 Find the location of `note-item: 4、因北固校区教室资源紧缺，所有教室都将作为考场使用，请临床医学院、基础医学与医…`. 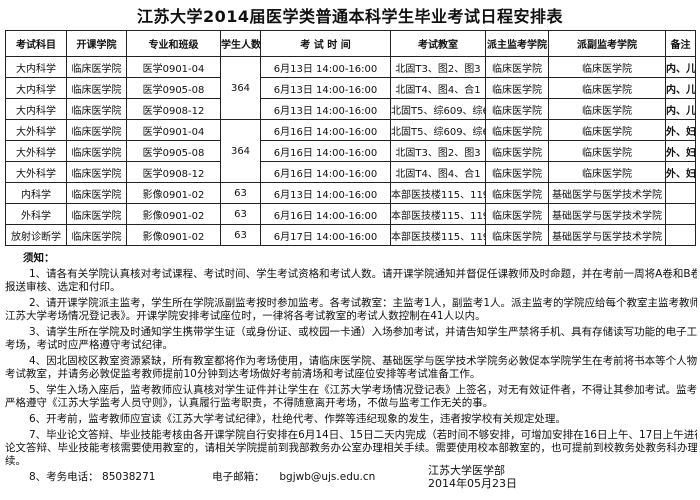

note-item: 4、因北固校区教室资源紧缺，所有教室都将作为考场使用，请临床医学院、基础医学与医… is located at coordinates (351, 368).